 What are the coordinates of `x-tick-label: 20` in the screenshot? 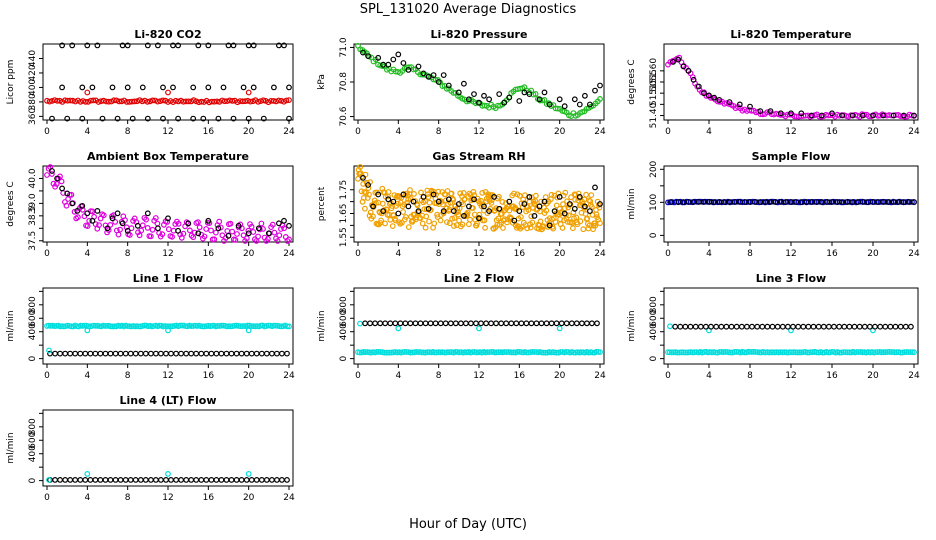 It's located at (249, 498).